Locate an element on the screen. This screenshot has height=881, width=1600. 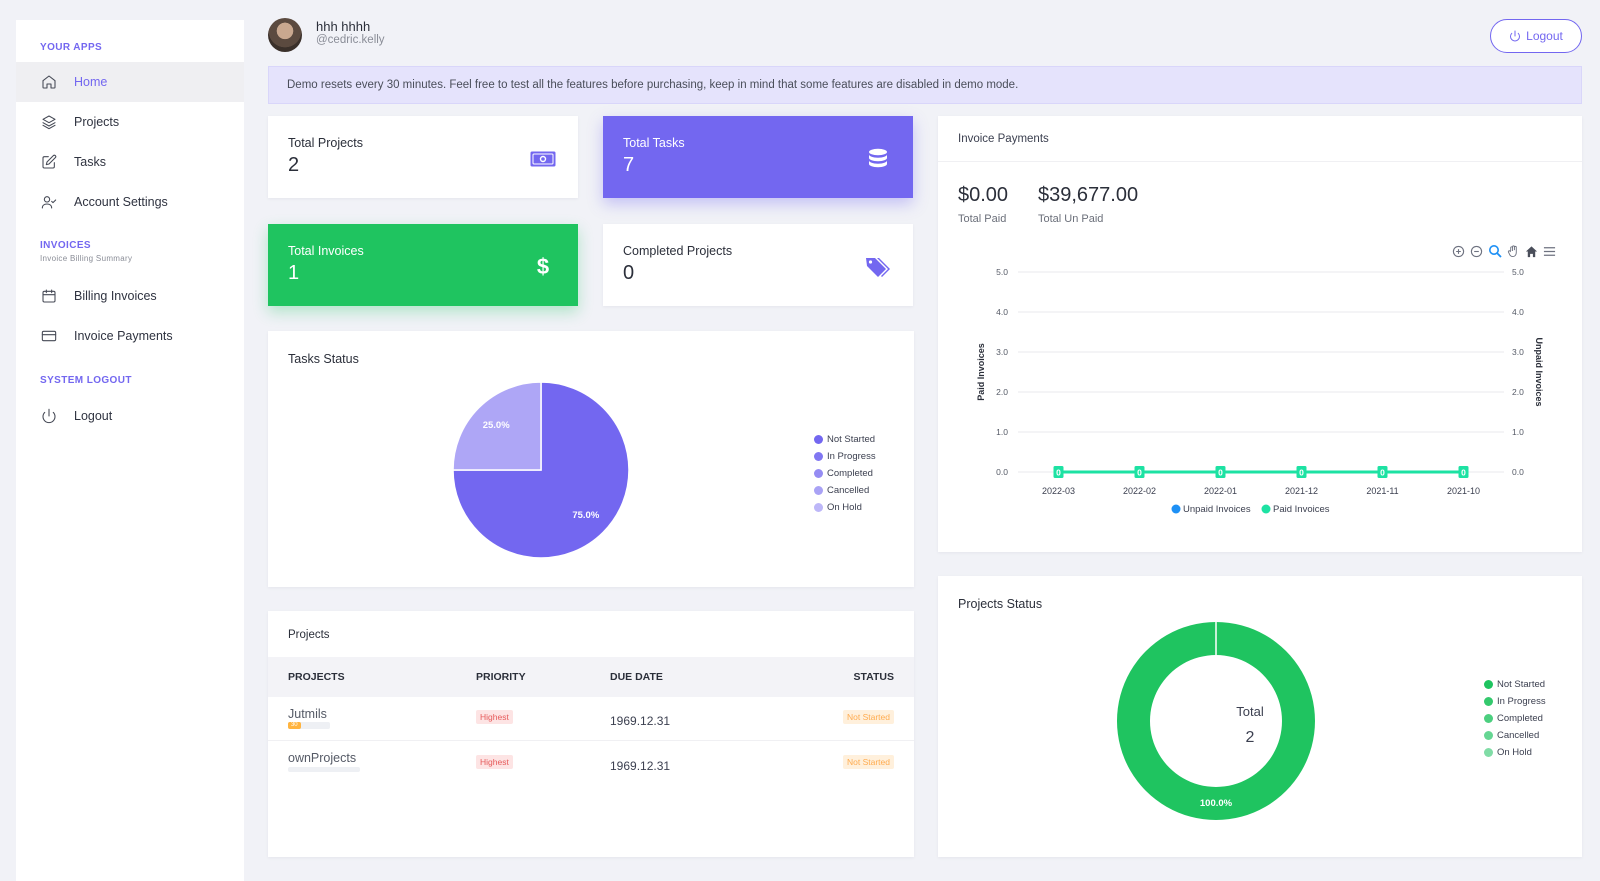
sidebar-item-invoice-payments: Invoice Payments is located at coordinates (130, 336).